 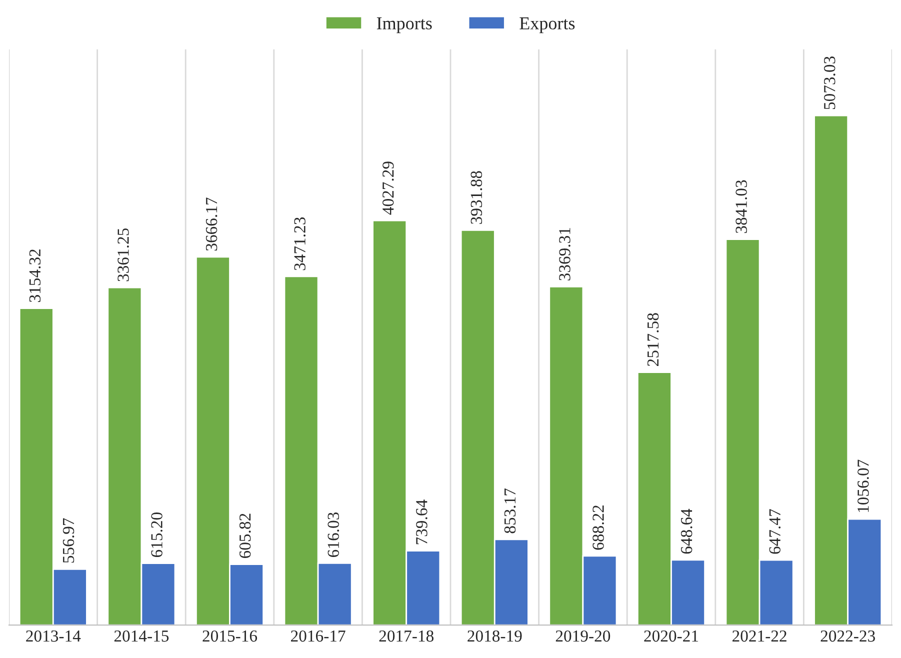 I want to click on data-label: 3369.31, so click(x=564, y=254).